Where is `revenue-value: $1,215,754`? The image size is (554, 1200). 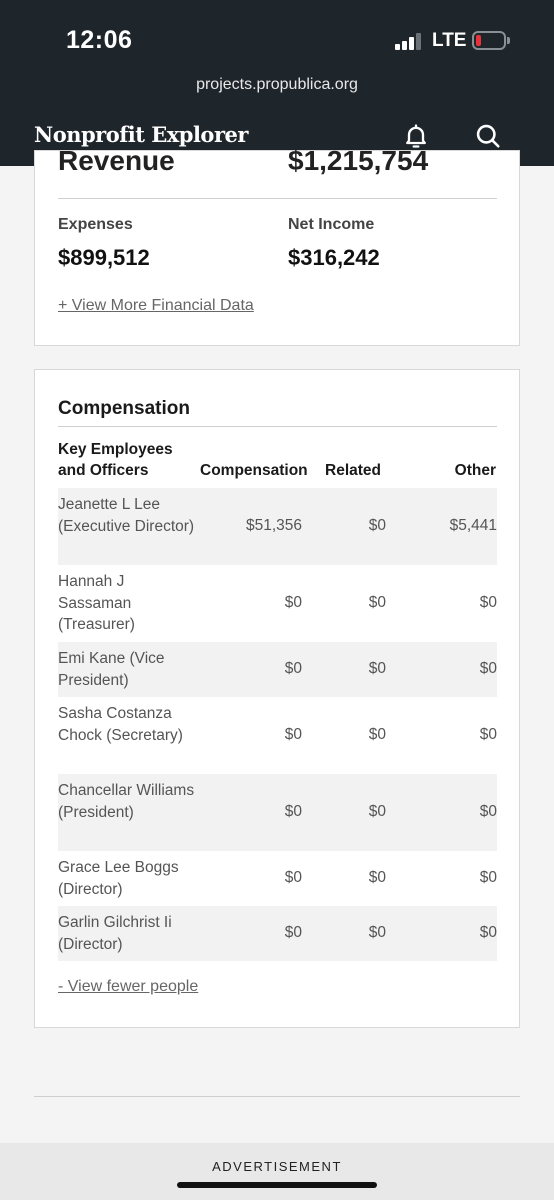
revenue-value: $1,215,754 is located at coordinates (358, 160).